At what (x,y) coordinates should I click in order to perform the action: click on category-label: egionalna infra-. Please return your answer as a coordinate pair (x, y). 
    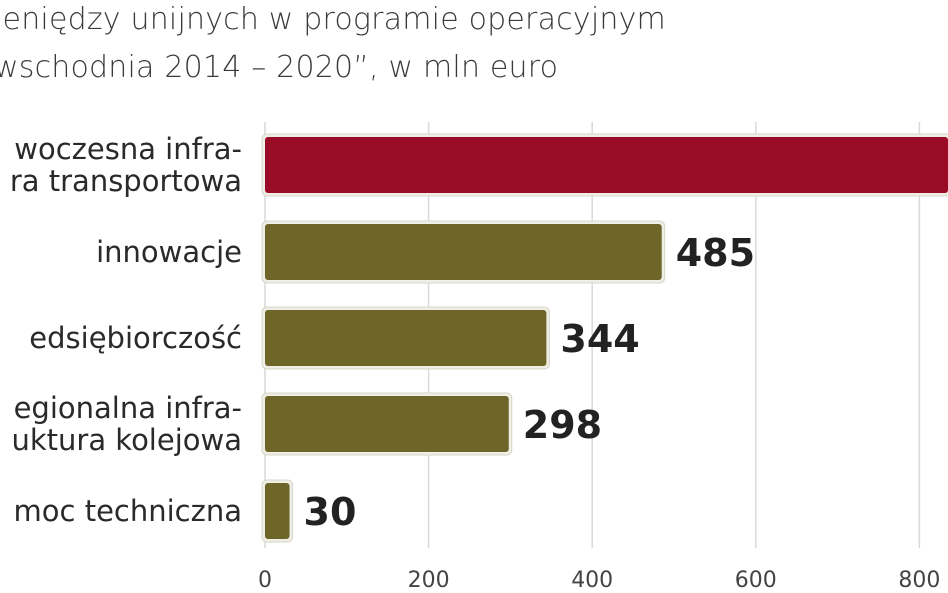
    Looking at the image, I should click on (128, 408).